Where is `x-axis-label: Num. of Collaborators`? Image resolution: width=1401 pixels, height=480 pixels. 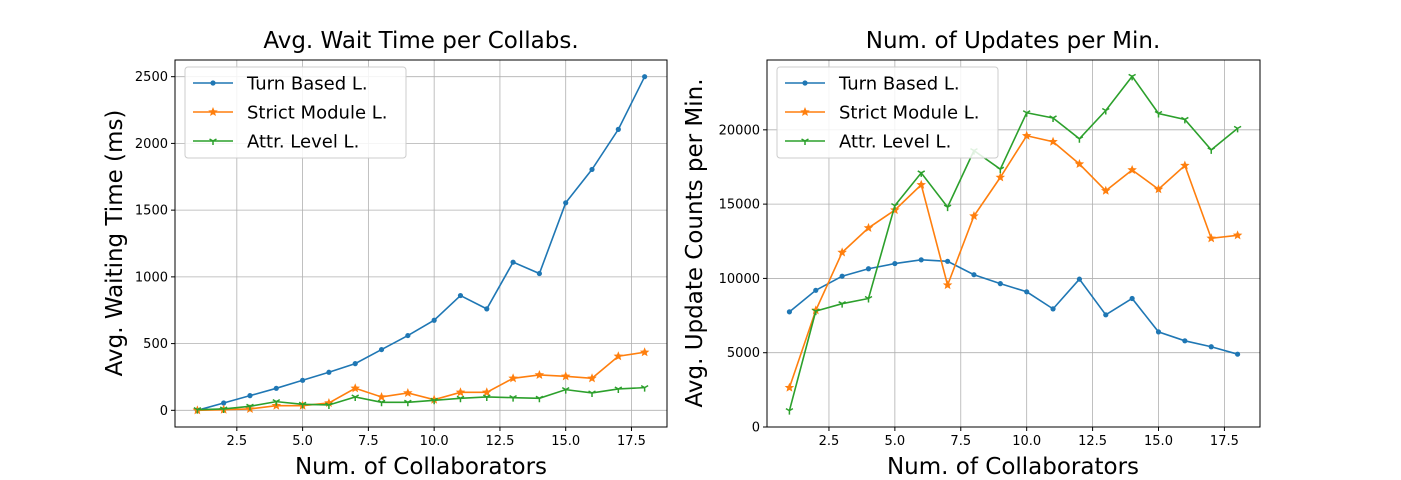
x-axis-label: Num. of Collaborators is located at coordinates (1013, 467).